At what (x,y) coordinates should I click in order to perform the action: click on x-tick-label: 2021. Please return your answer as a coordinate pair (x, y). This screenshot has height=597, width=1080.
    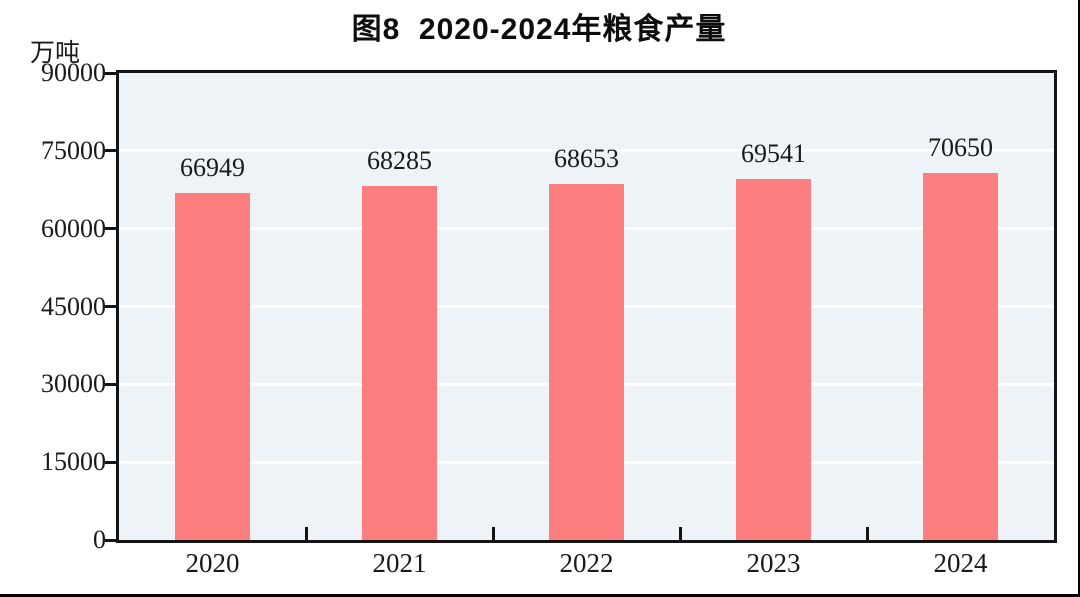
    Looking at the image, I should click on (399, 563).